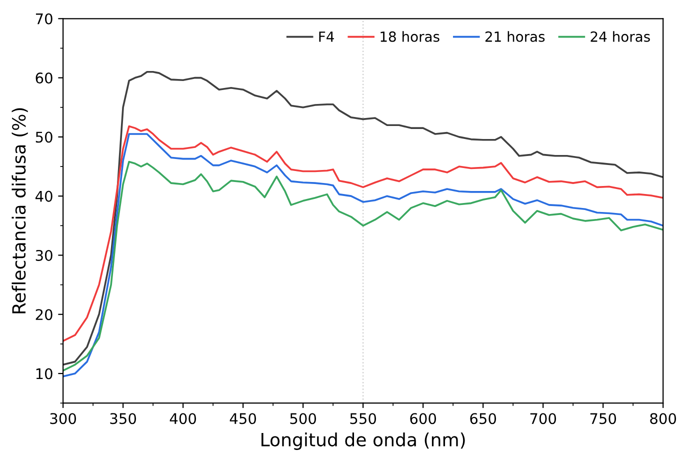 The width and height of the screenshot is (678, 466). Describe the element at coordinates (44, 314) in the screenshot. I see `y-tick-label: 20` at that location.